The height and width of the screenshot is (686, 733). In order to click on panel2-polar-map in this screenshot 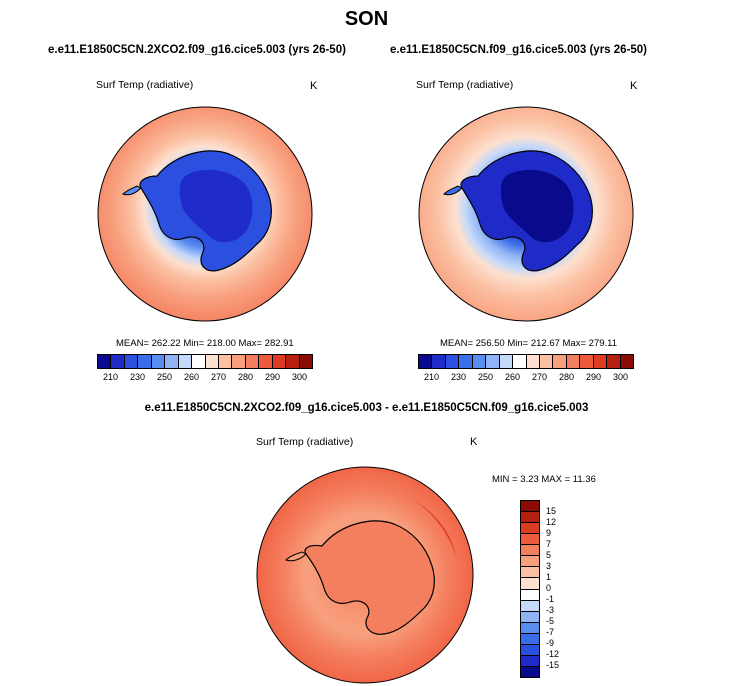, I will do `click(526, 214)`.